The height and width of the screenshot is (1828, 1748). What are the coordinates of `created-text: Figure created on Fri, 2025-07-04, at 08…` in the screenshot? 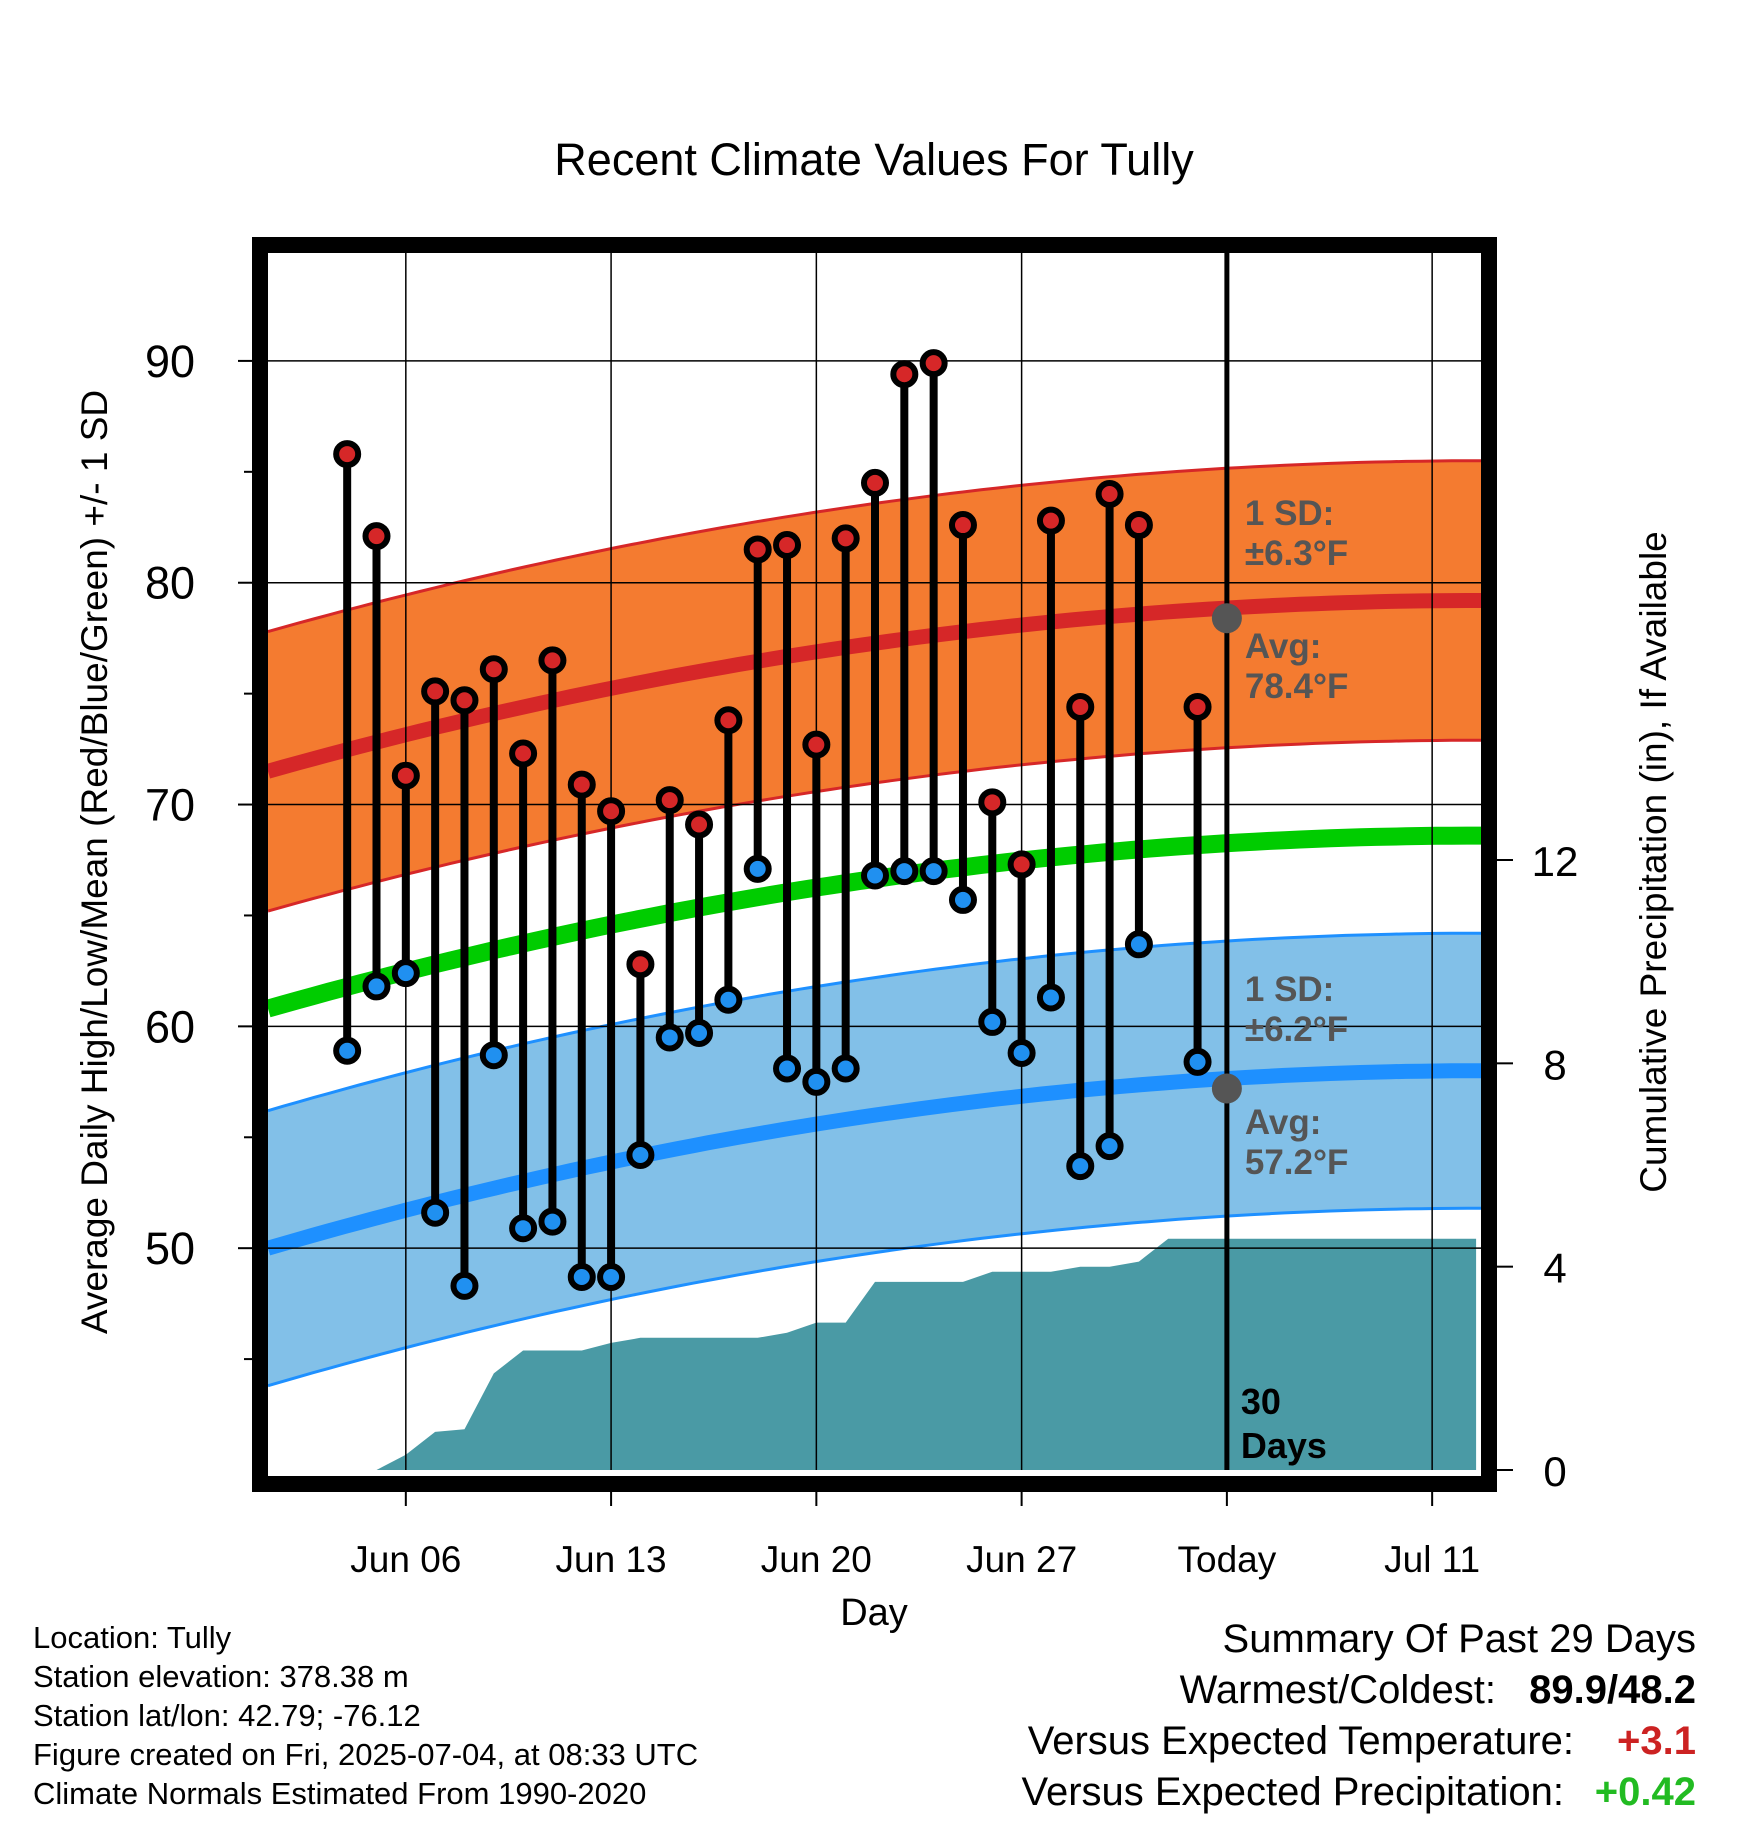 It's located at (366, 1754).